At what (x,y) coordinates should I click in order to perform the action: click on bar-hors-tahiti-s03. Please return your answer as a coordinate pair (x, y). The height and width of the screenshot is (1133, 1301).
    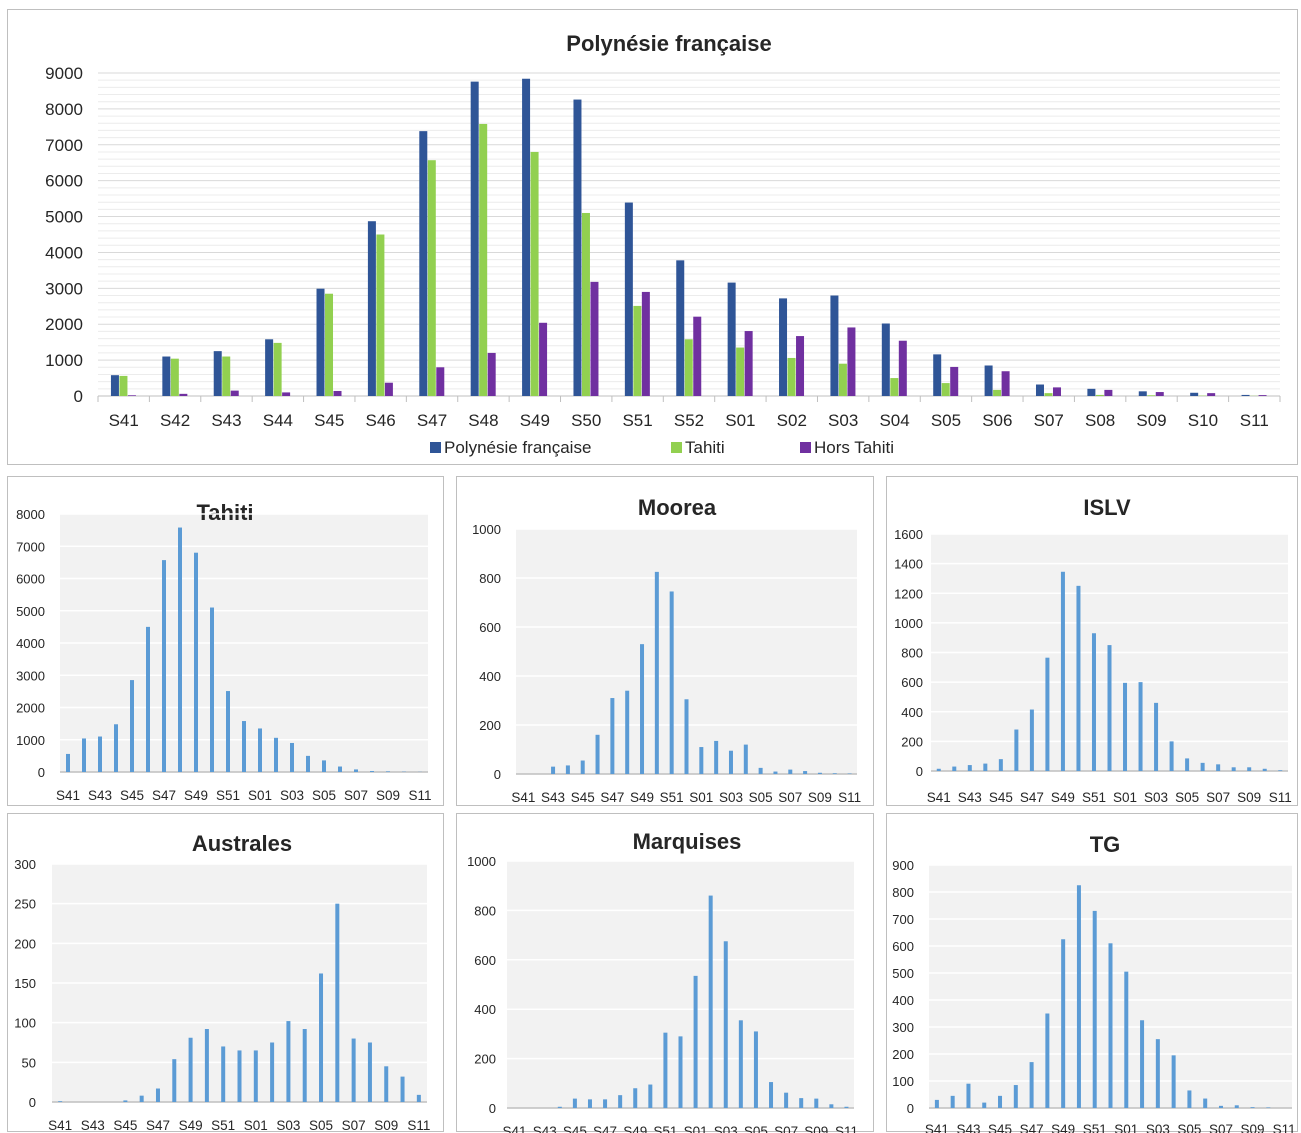
    Looking at the image, I should click on (851, 361).